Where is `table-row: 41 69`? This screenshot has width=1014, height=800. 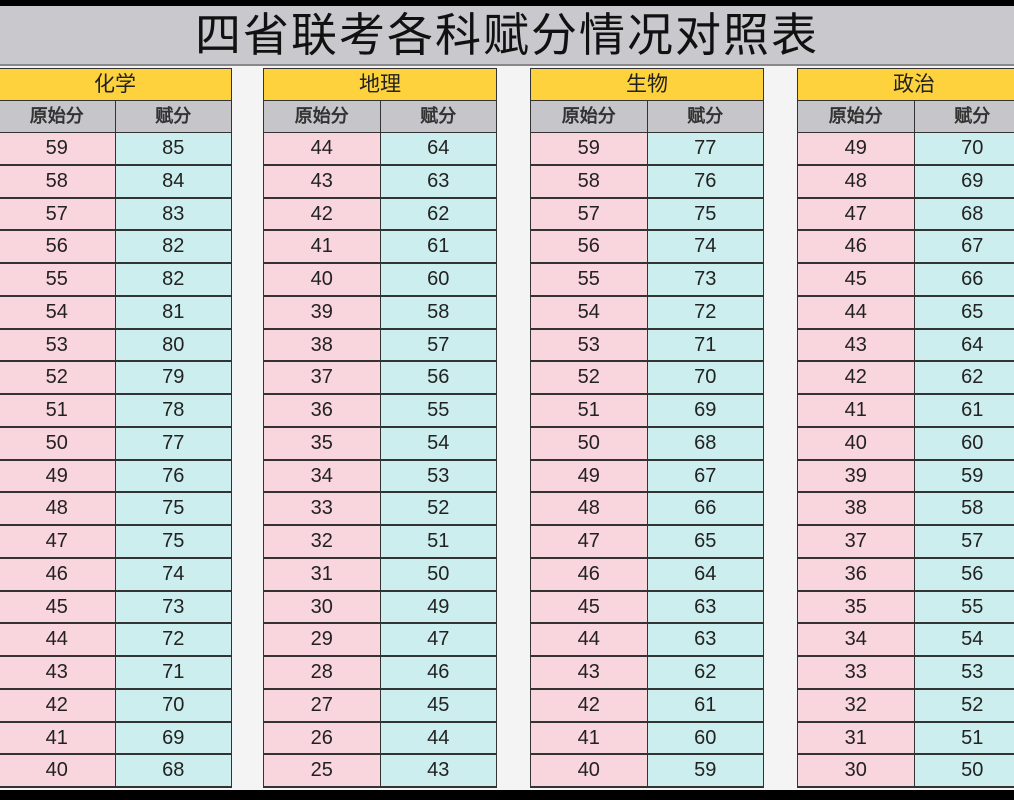 table-row: 41 69 is located at coordinates (116, 739).